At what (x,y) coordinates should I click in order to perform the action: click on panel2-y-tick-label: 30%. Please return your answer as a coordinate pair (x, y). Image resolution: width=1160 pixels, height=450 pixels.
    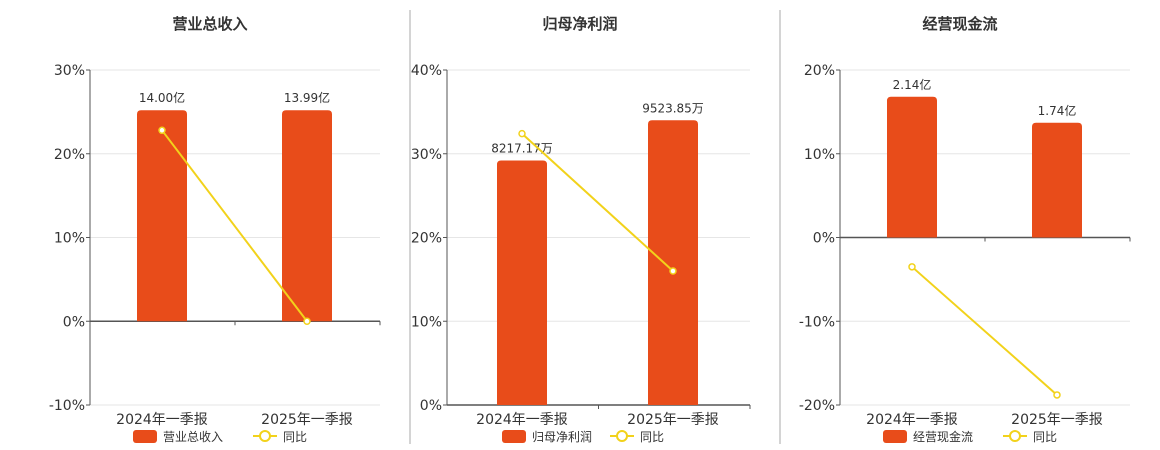
    Looking at the image, I should click on (426, 155).